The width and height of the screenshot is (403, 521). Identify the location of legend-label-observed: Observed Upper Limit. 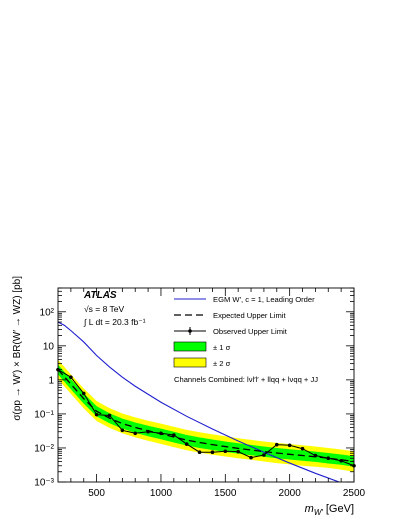
(250, 331).